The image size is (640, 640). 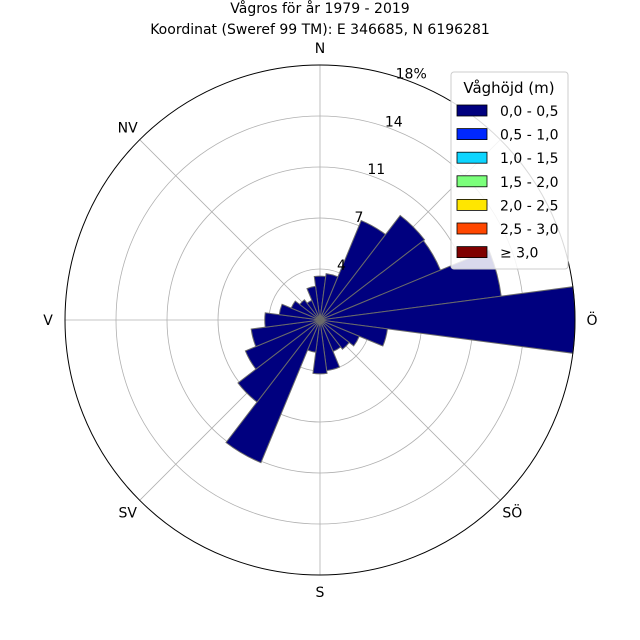 I want to click on radial-tick-labels: 4 7 11 14 18%, so click(x=382, y=170).